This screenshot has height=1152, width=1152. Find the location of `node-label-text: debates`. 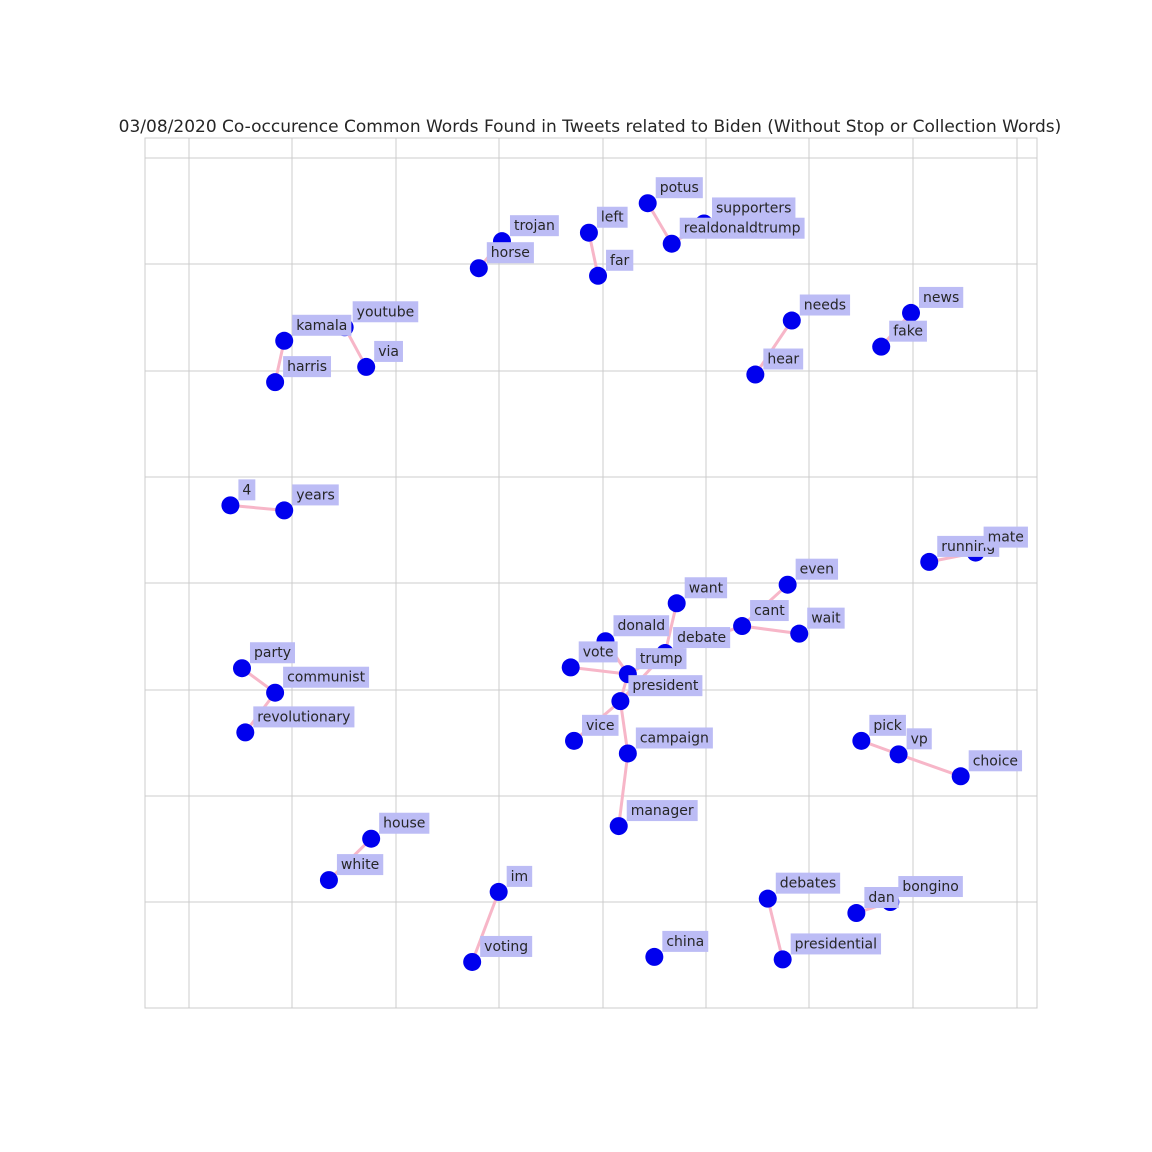

node-label-text: debates is located at coordinates (808, 884).